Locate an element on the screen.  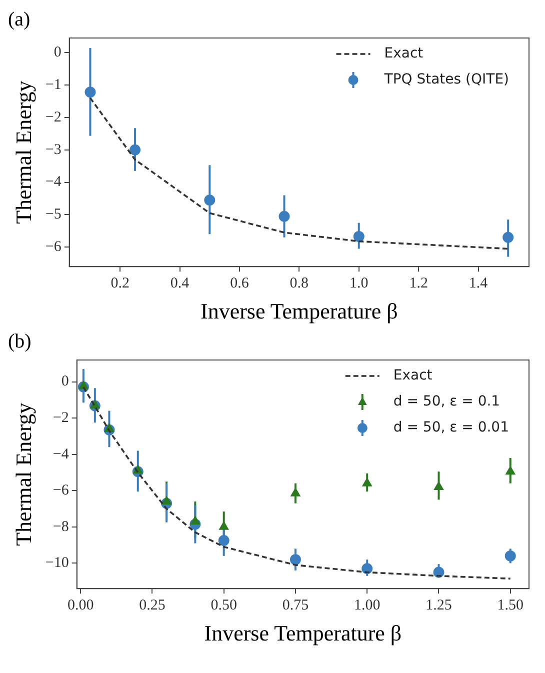
x-tick-label: 0.8 is located at coordinates (299, 284).